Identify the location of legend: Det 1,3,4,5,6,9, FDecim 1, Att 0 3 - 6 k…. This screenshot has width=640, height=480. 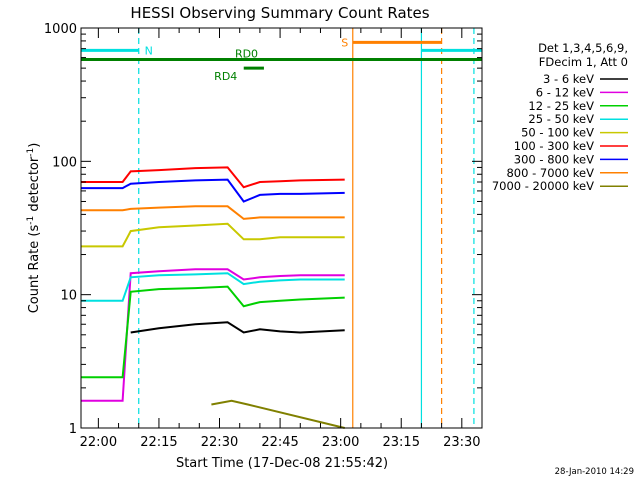
(560, 117).